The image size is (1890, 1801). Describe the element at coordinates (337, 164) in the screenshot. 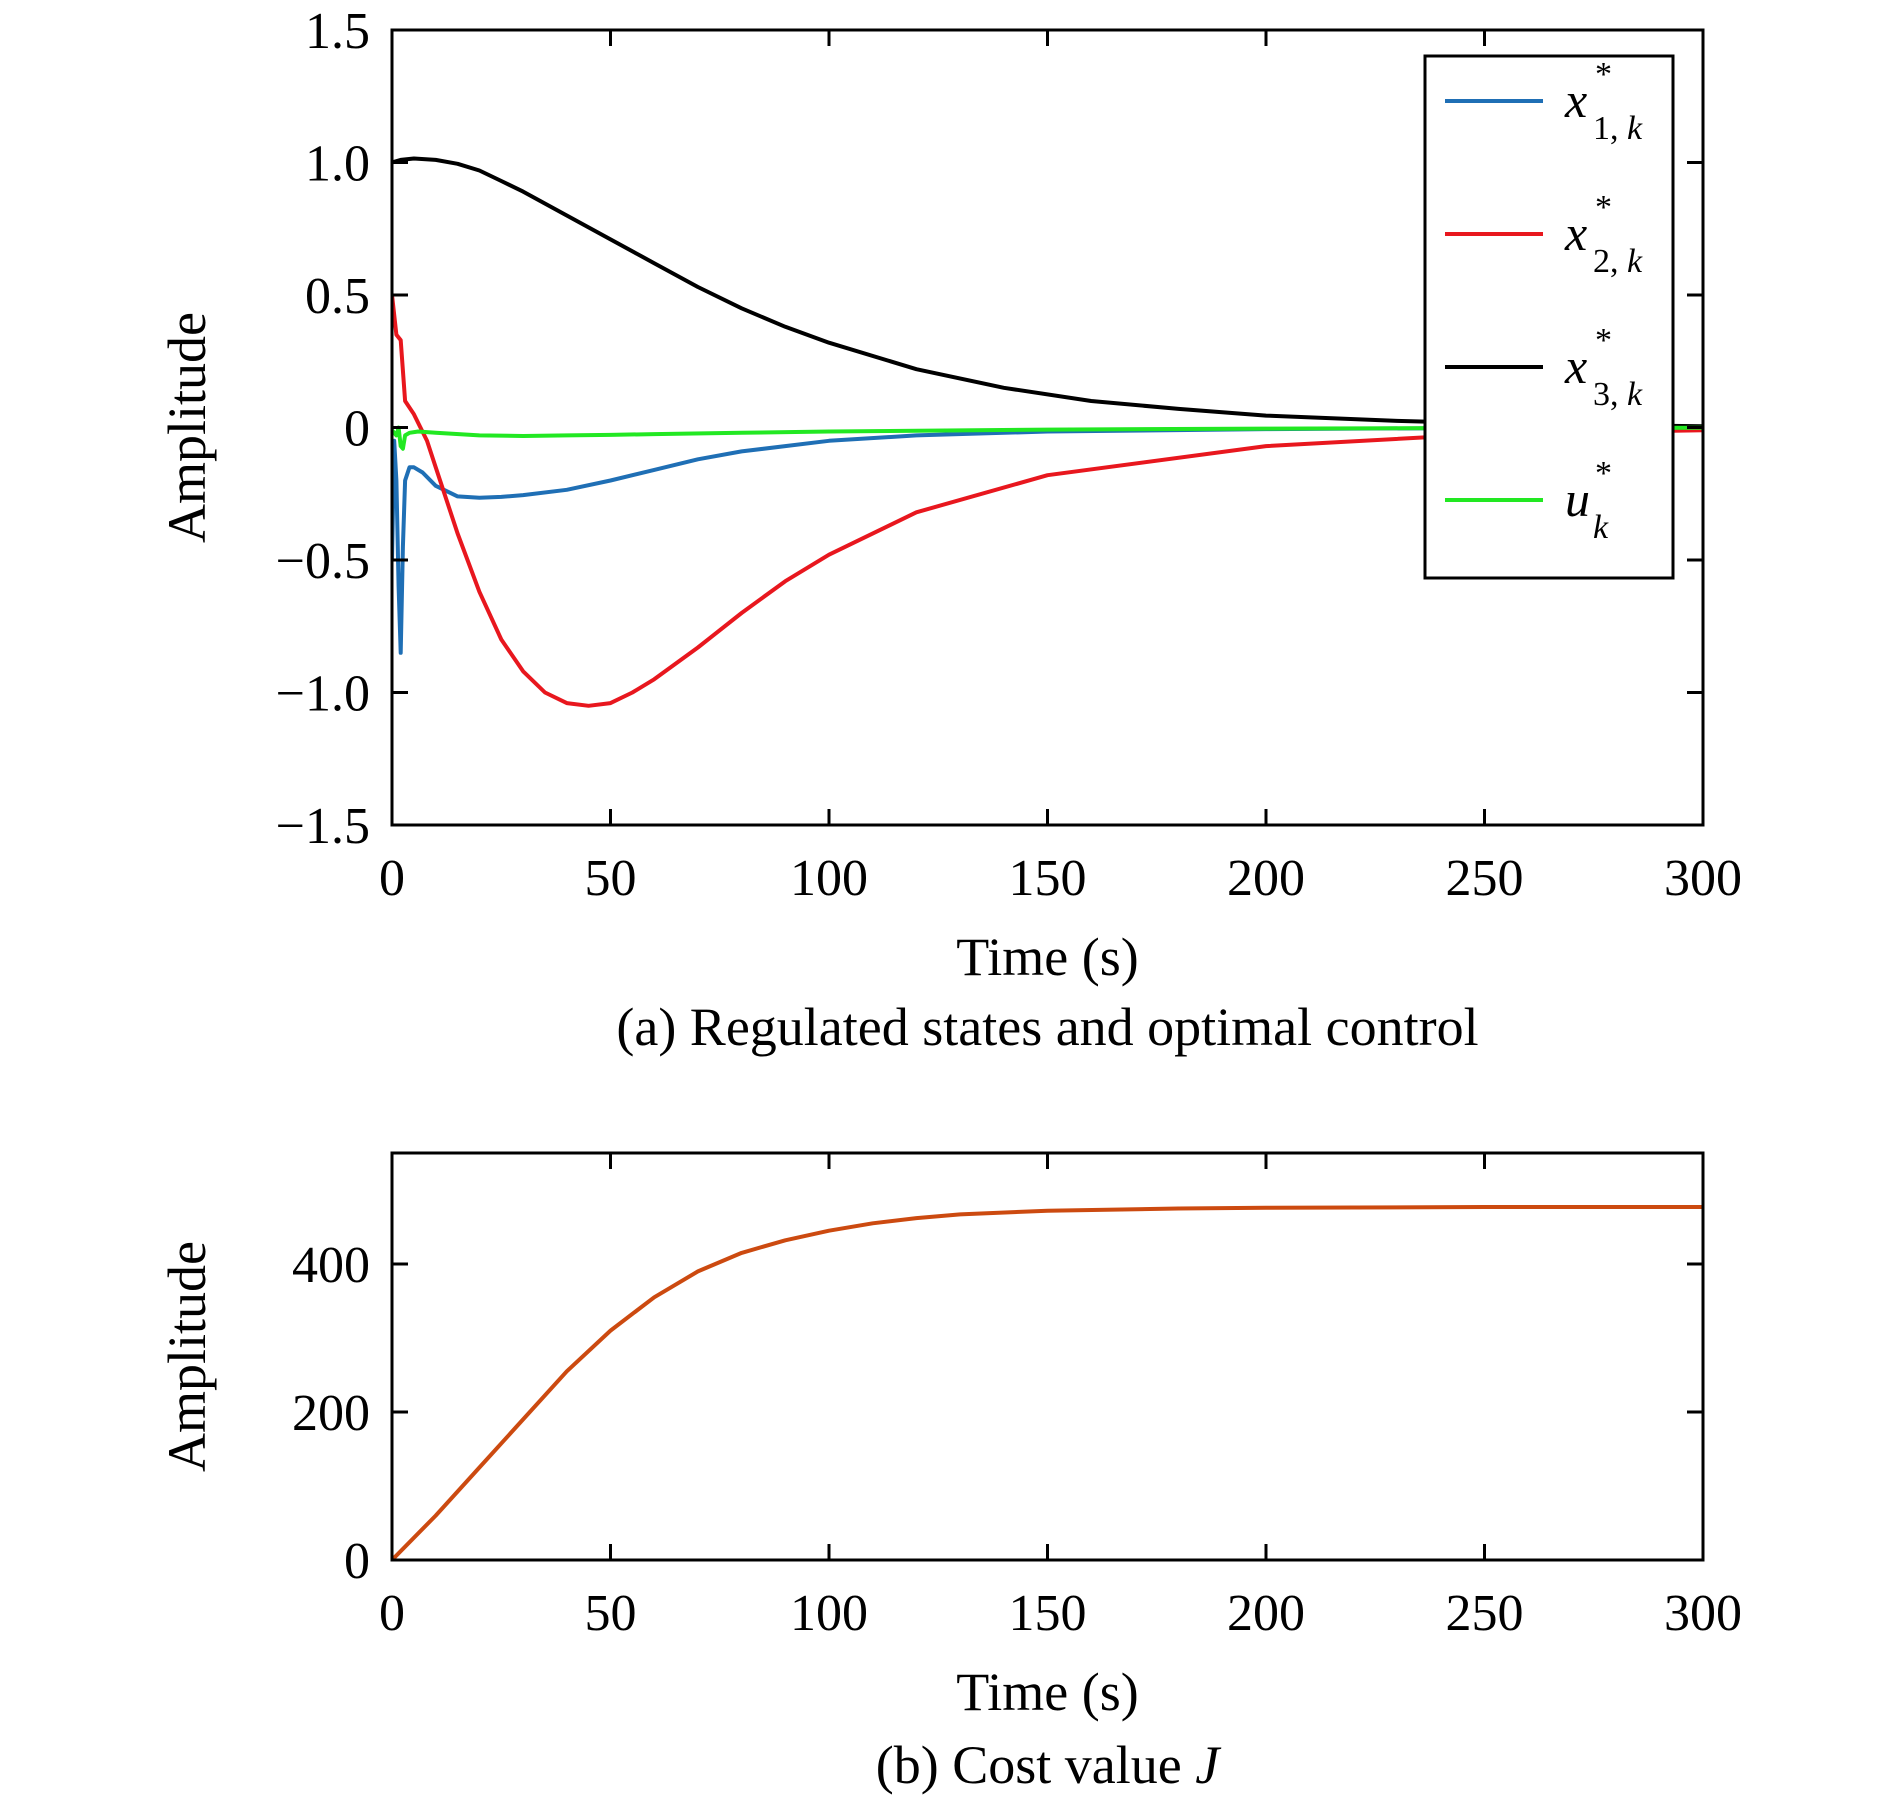

I see `y-tick-label: 1.0` at that location.